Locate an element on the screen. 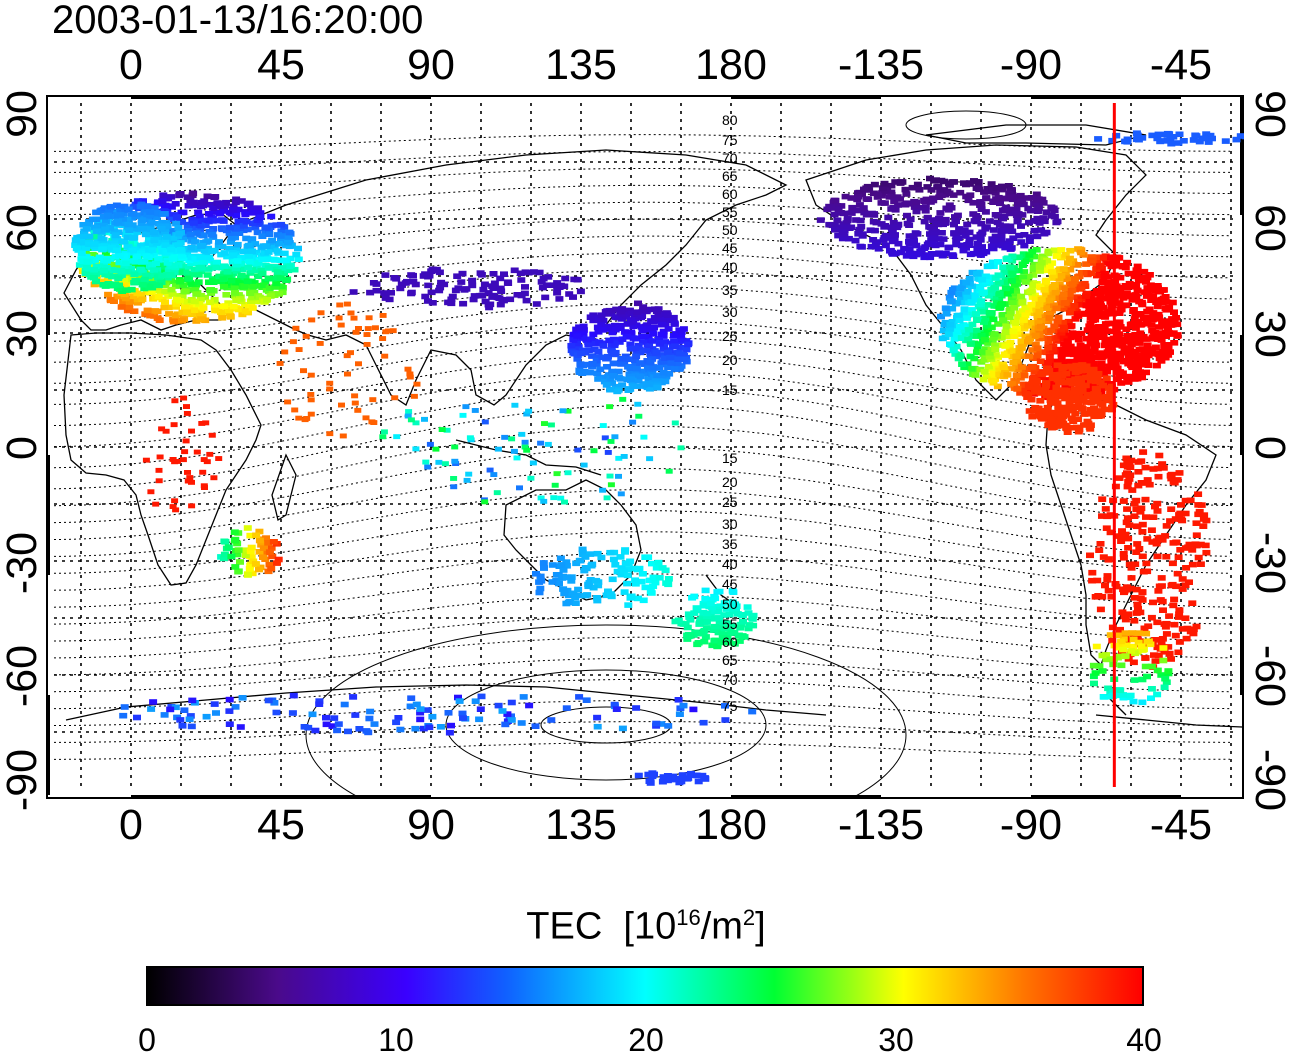 The height and width of the screenshot is (1059, 1292). contour-label: 25 is located at coordinates (730, 336).